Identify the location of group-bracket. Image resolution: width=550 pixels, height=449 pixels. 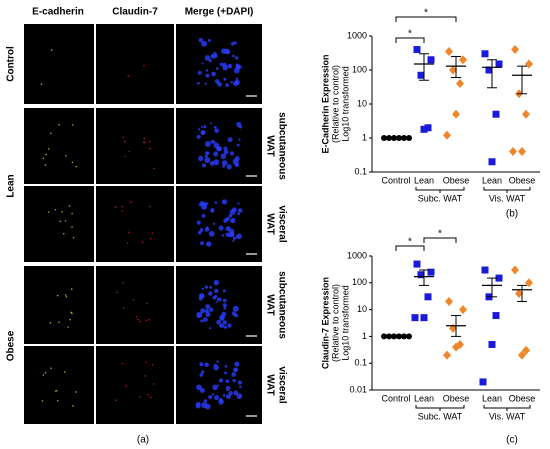
(440, 408).